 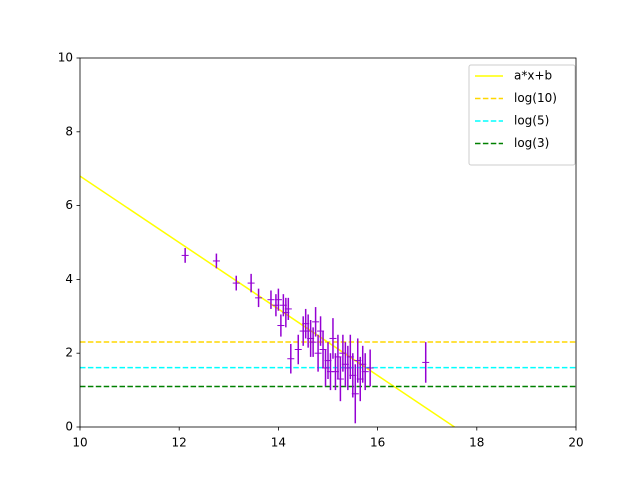 I want to click on y-tick-label: 8, so click(x=69, y=131).